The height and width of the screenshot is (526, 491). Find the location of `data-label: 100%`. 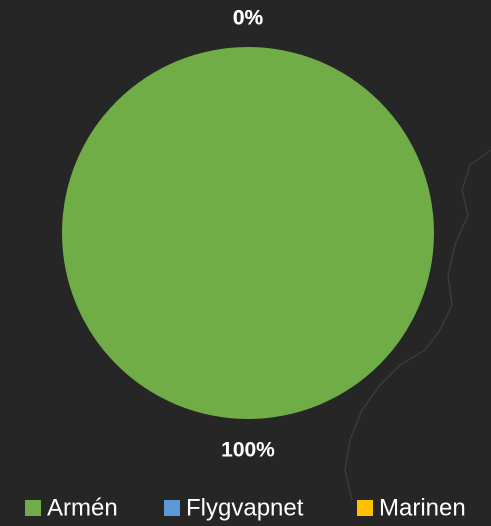

data-label: 100% is located at coordinates (248, 450).